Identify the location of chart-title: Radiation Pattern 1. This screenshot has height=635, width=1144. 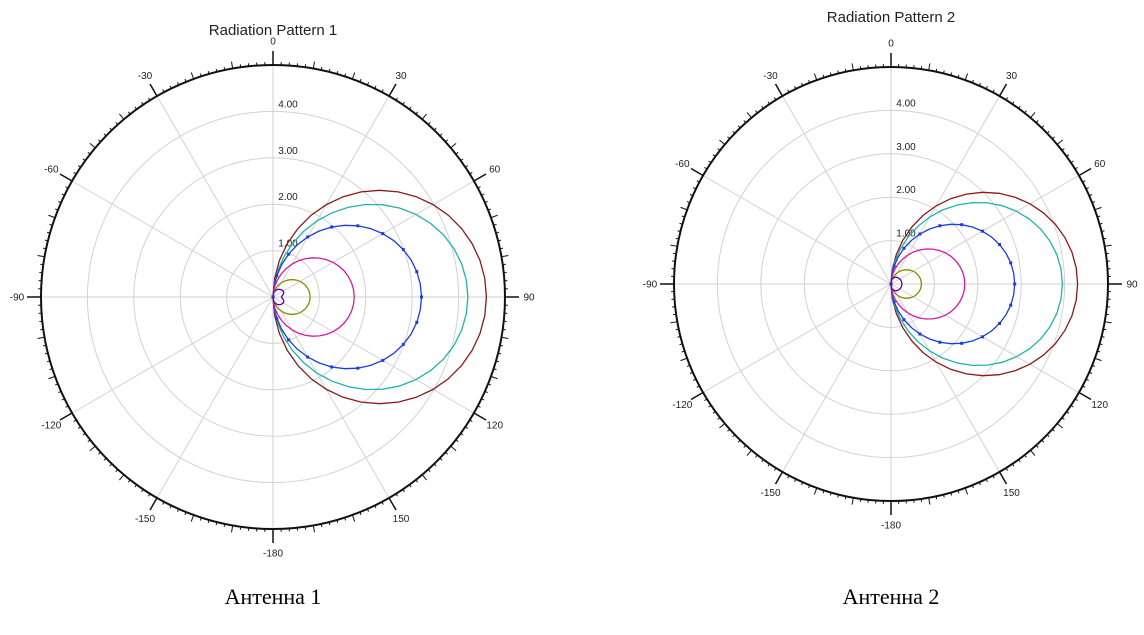
(273, 30).